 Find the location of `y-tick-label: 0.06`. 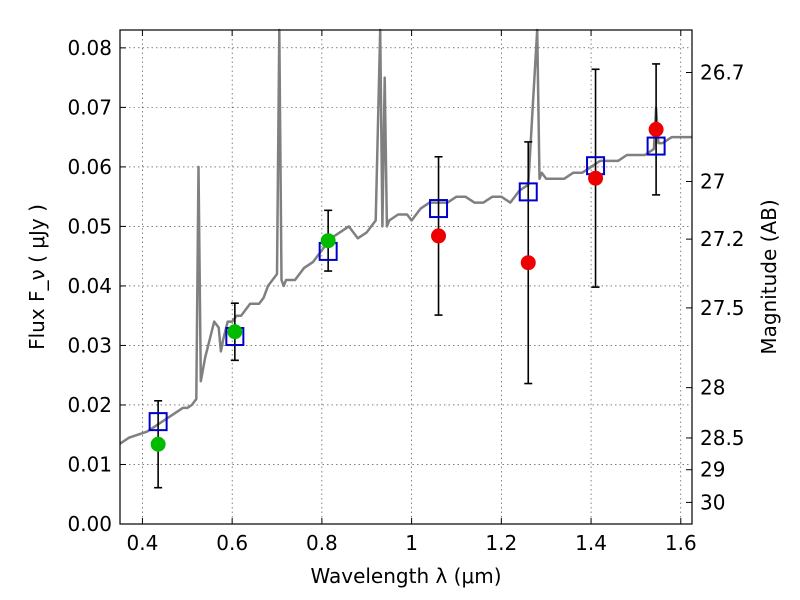

y-tick-label: 0.06 is located at coordinates (89, 167).